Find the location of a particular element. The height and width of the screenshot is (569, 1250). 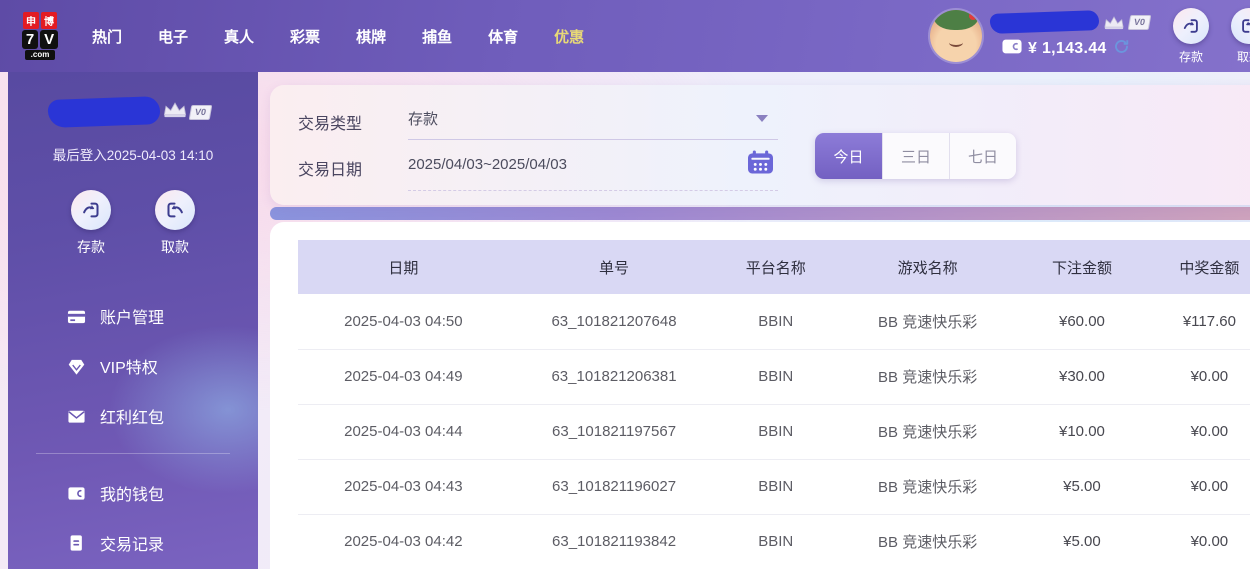

brand-char-7: 7 is located at coordinates (30, 39).